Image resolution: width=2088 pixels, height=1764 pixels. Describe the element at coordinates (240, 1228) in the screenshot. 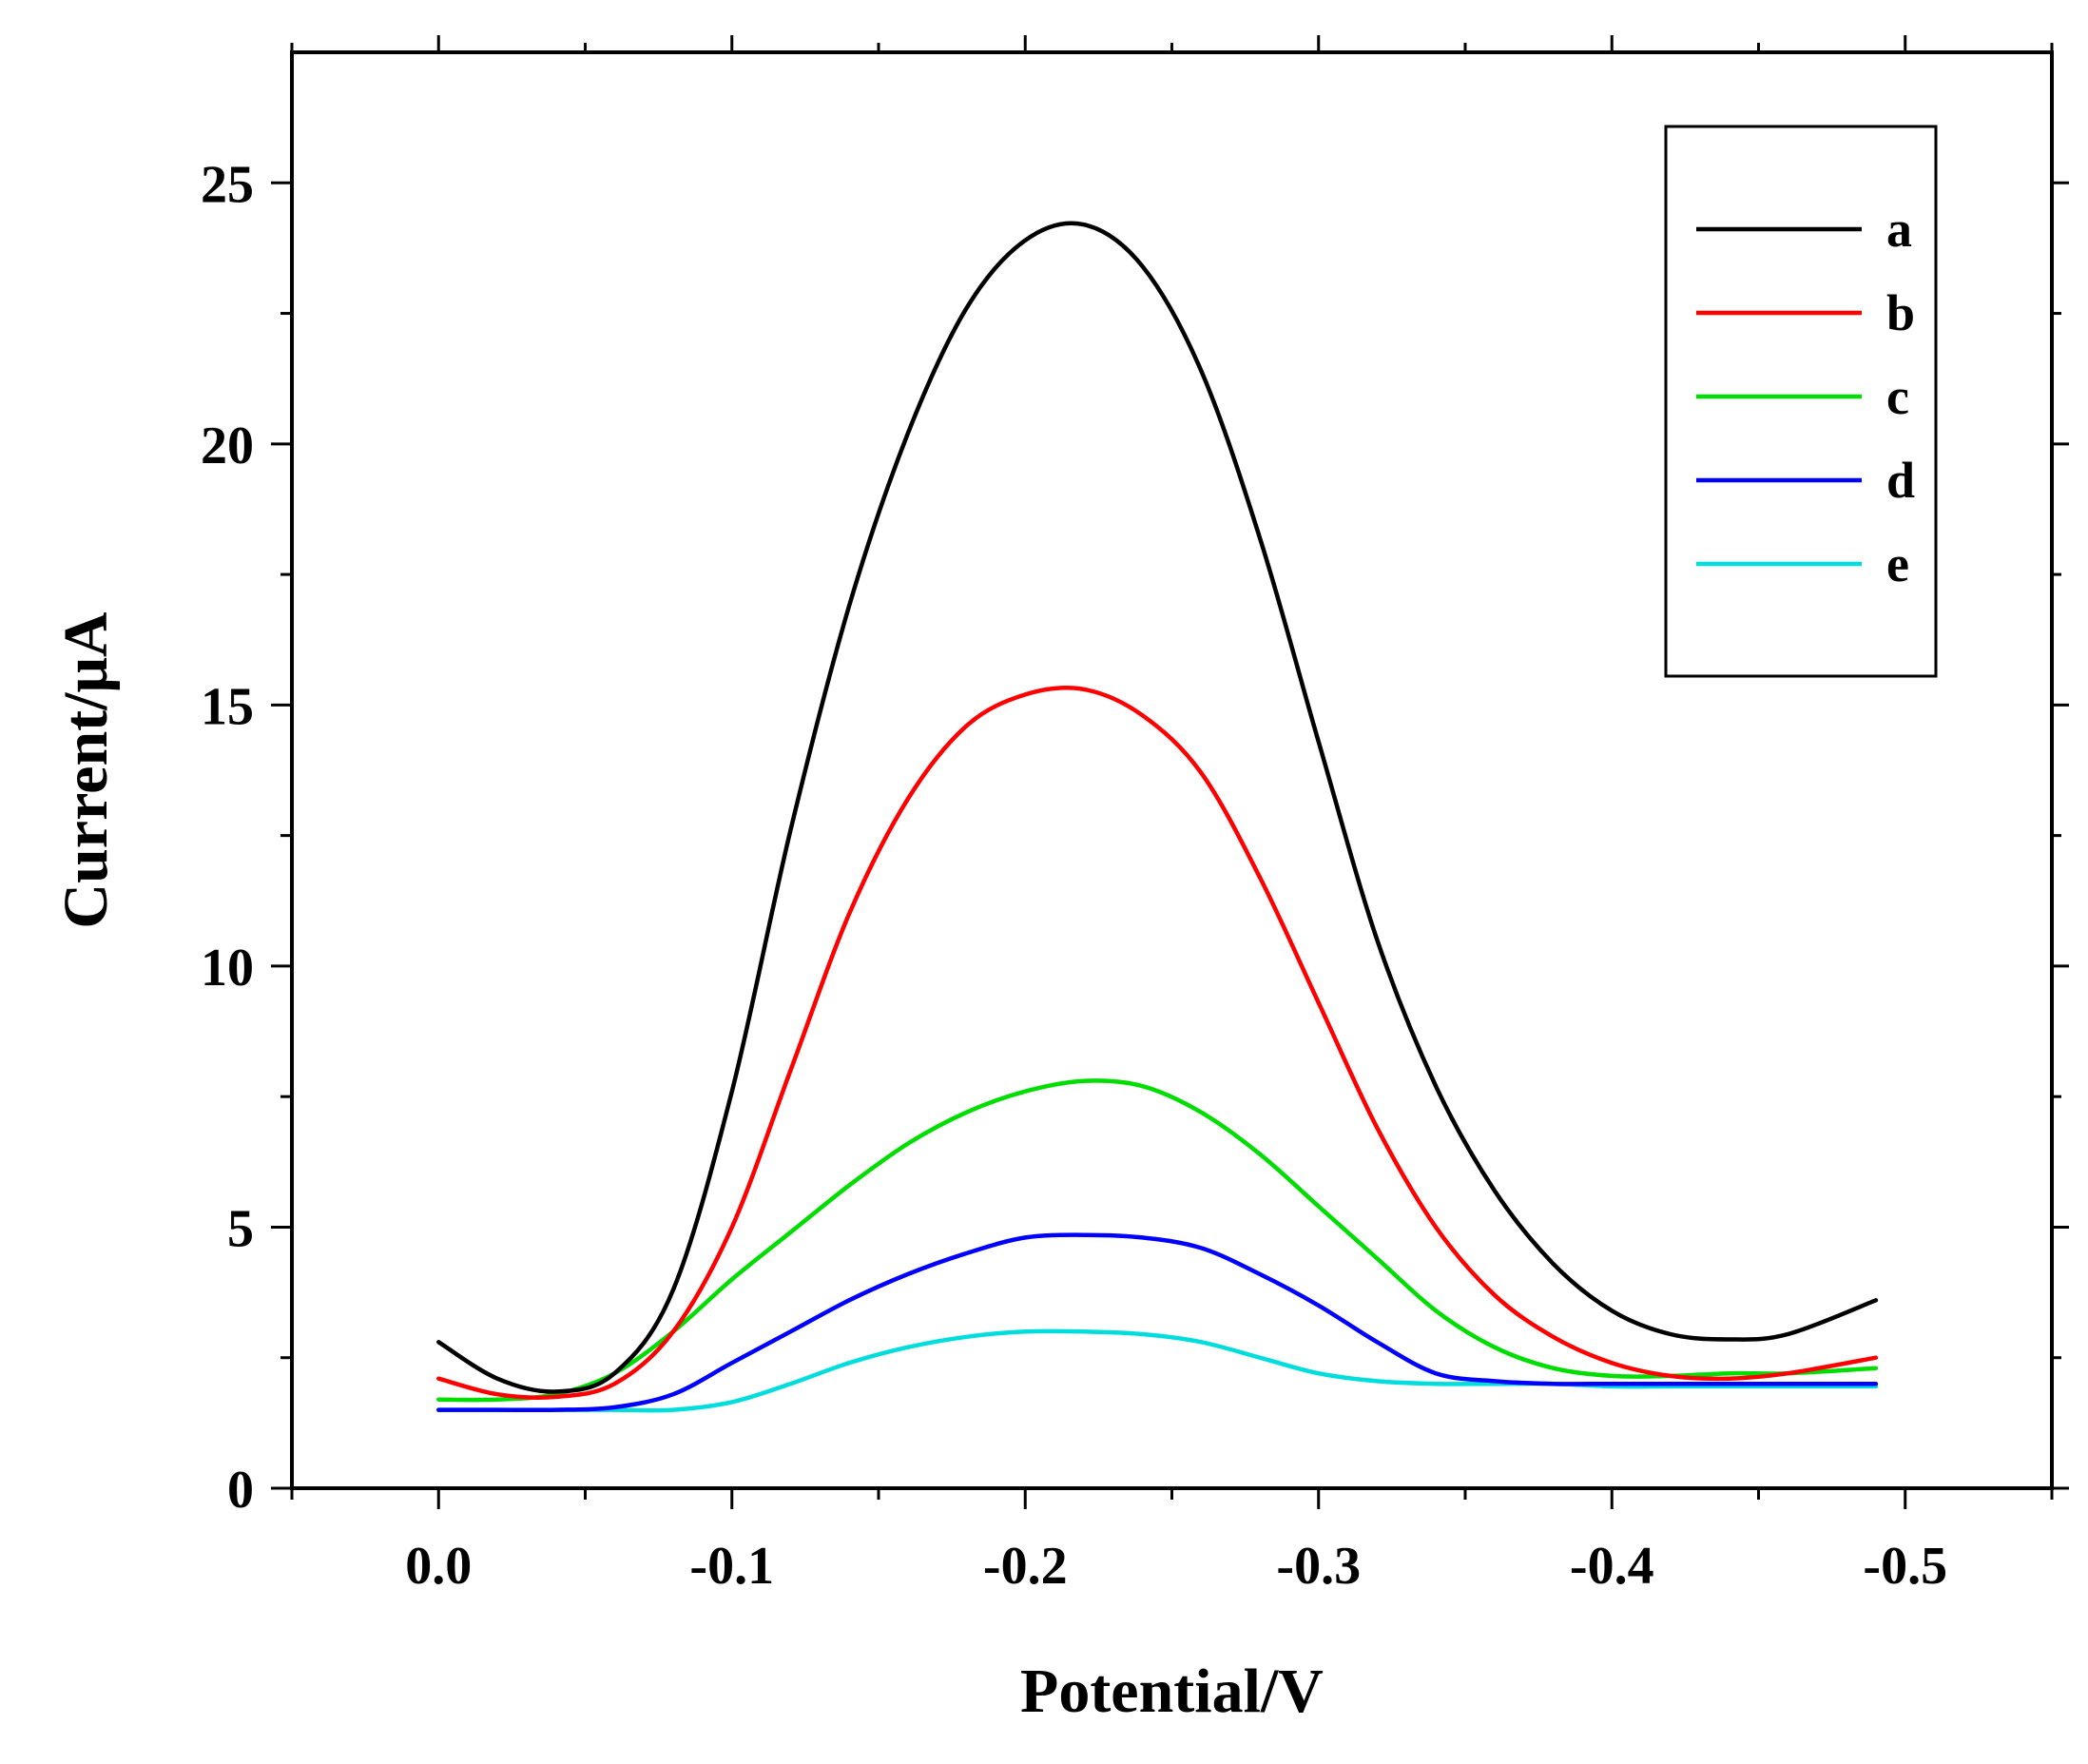

I see `y-tick-label: 5` at that location.